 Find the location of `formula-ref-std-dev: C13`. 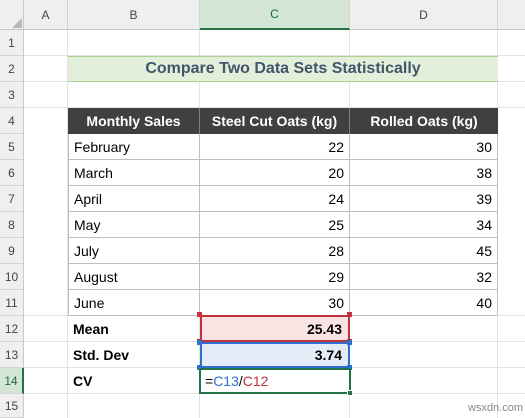

formula-ref-std-dev: C13 is located at coordinates (226, 381).